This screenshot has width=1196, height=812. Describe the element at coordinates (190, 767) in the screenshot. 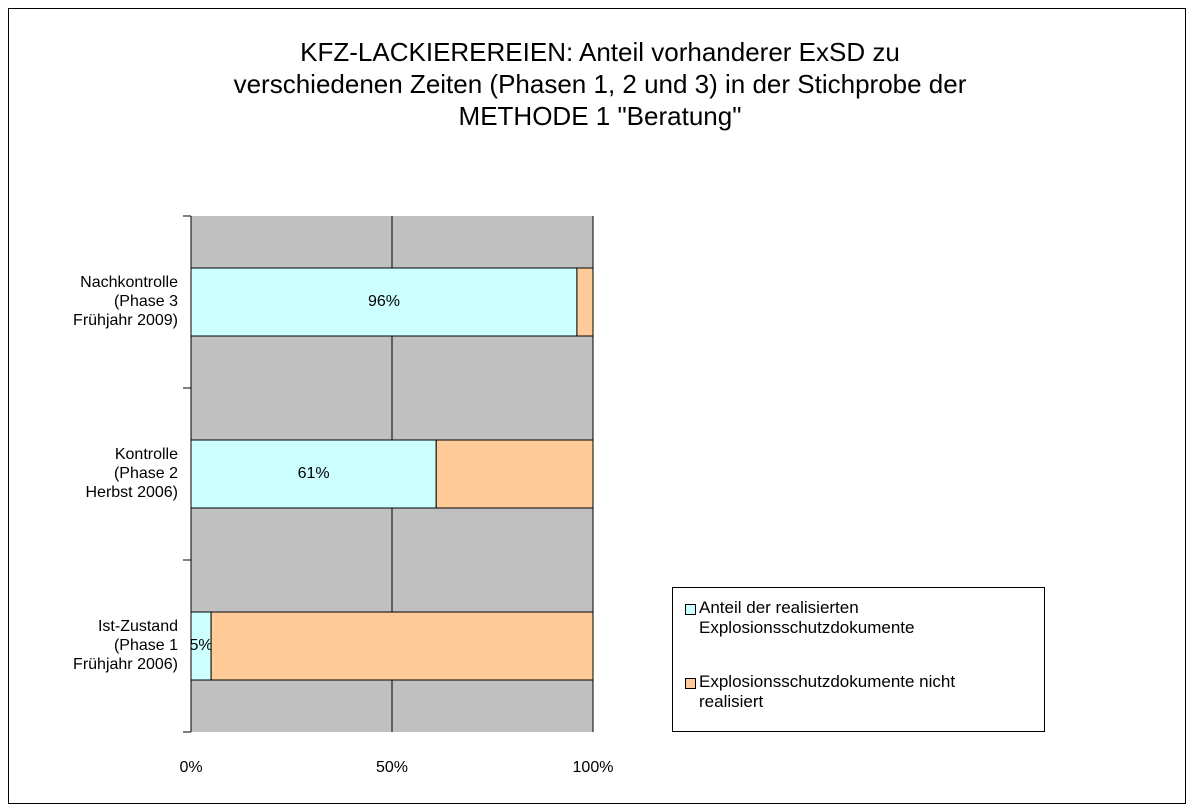

I see `x-tick-label: 0%` at that location.